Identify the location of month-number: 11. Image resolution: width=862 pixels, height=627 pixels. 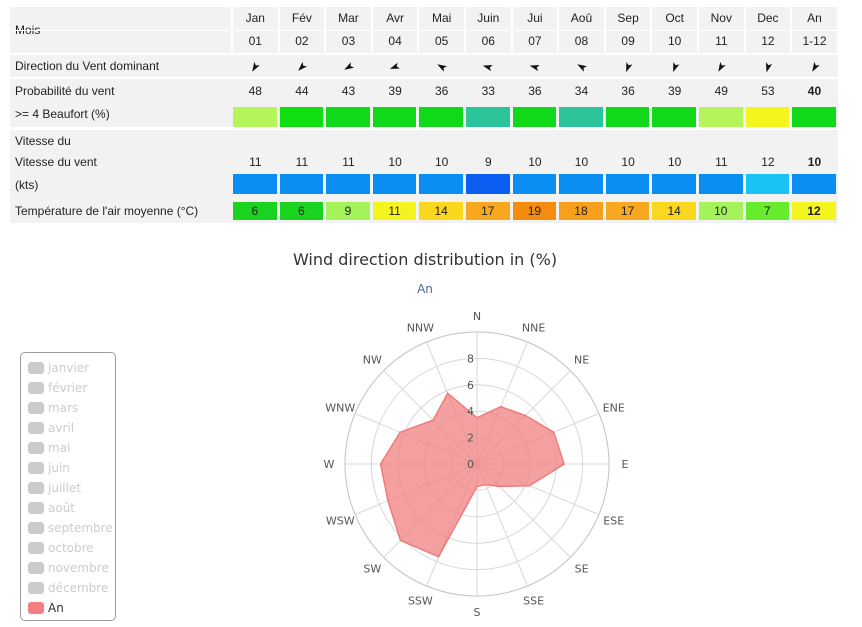
(721, 41).